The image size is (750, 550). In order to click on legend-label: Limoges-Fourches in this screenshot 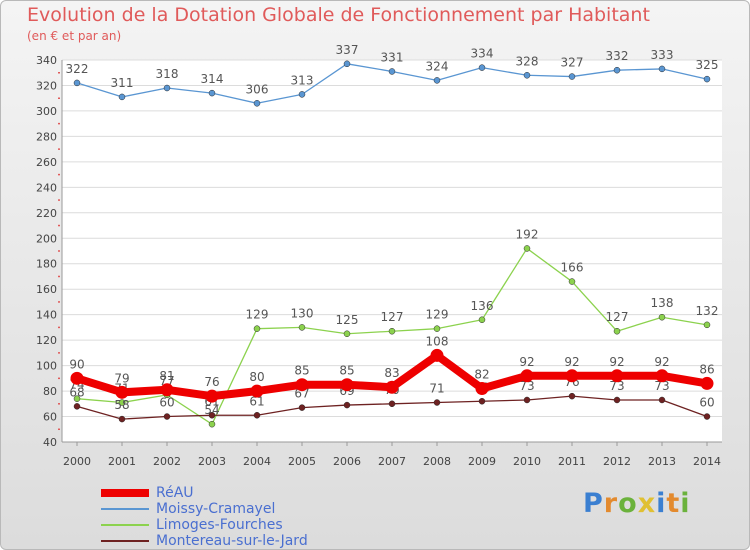, I will do `click(219, 525)`.